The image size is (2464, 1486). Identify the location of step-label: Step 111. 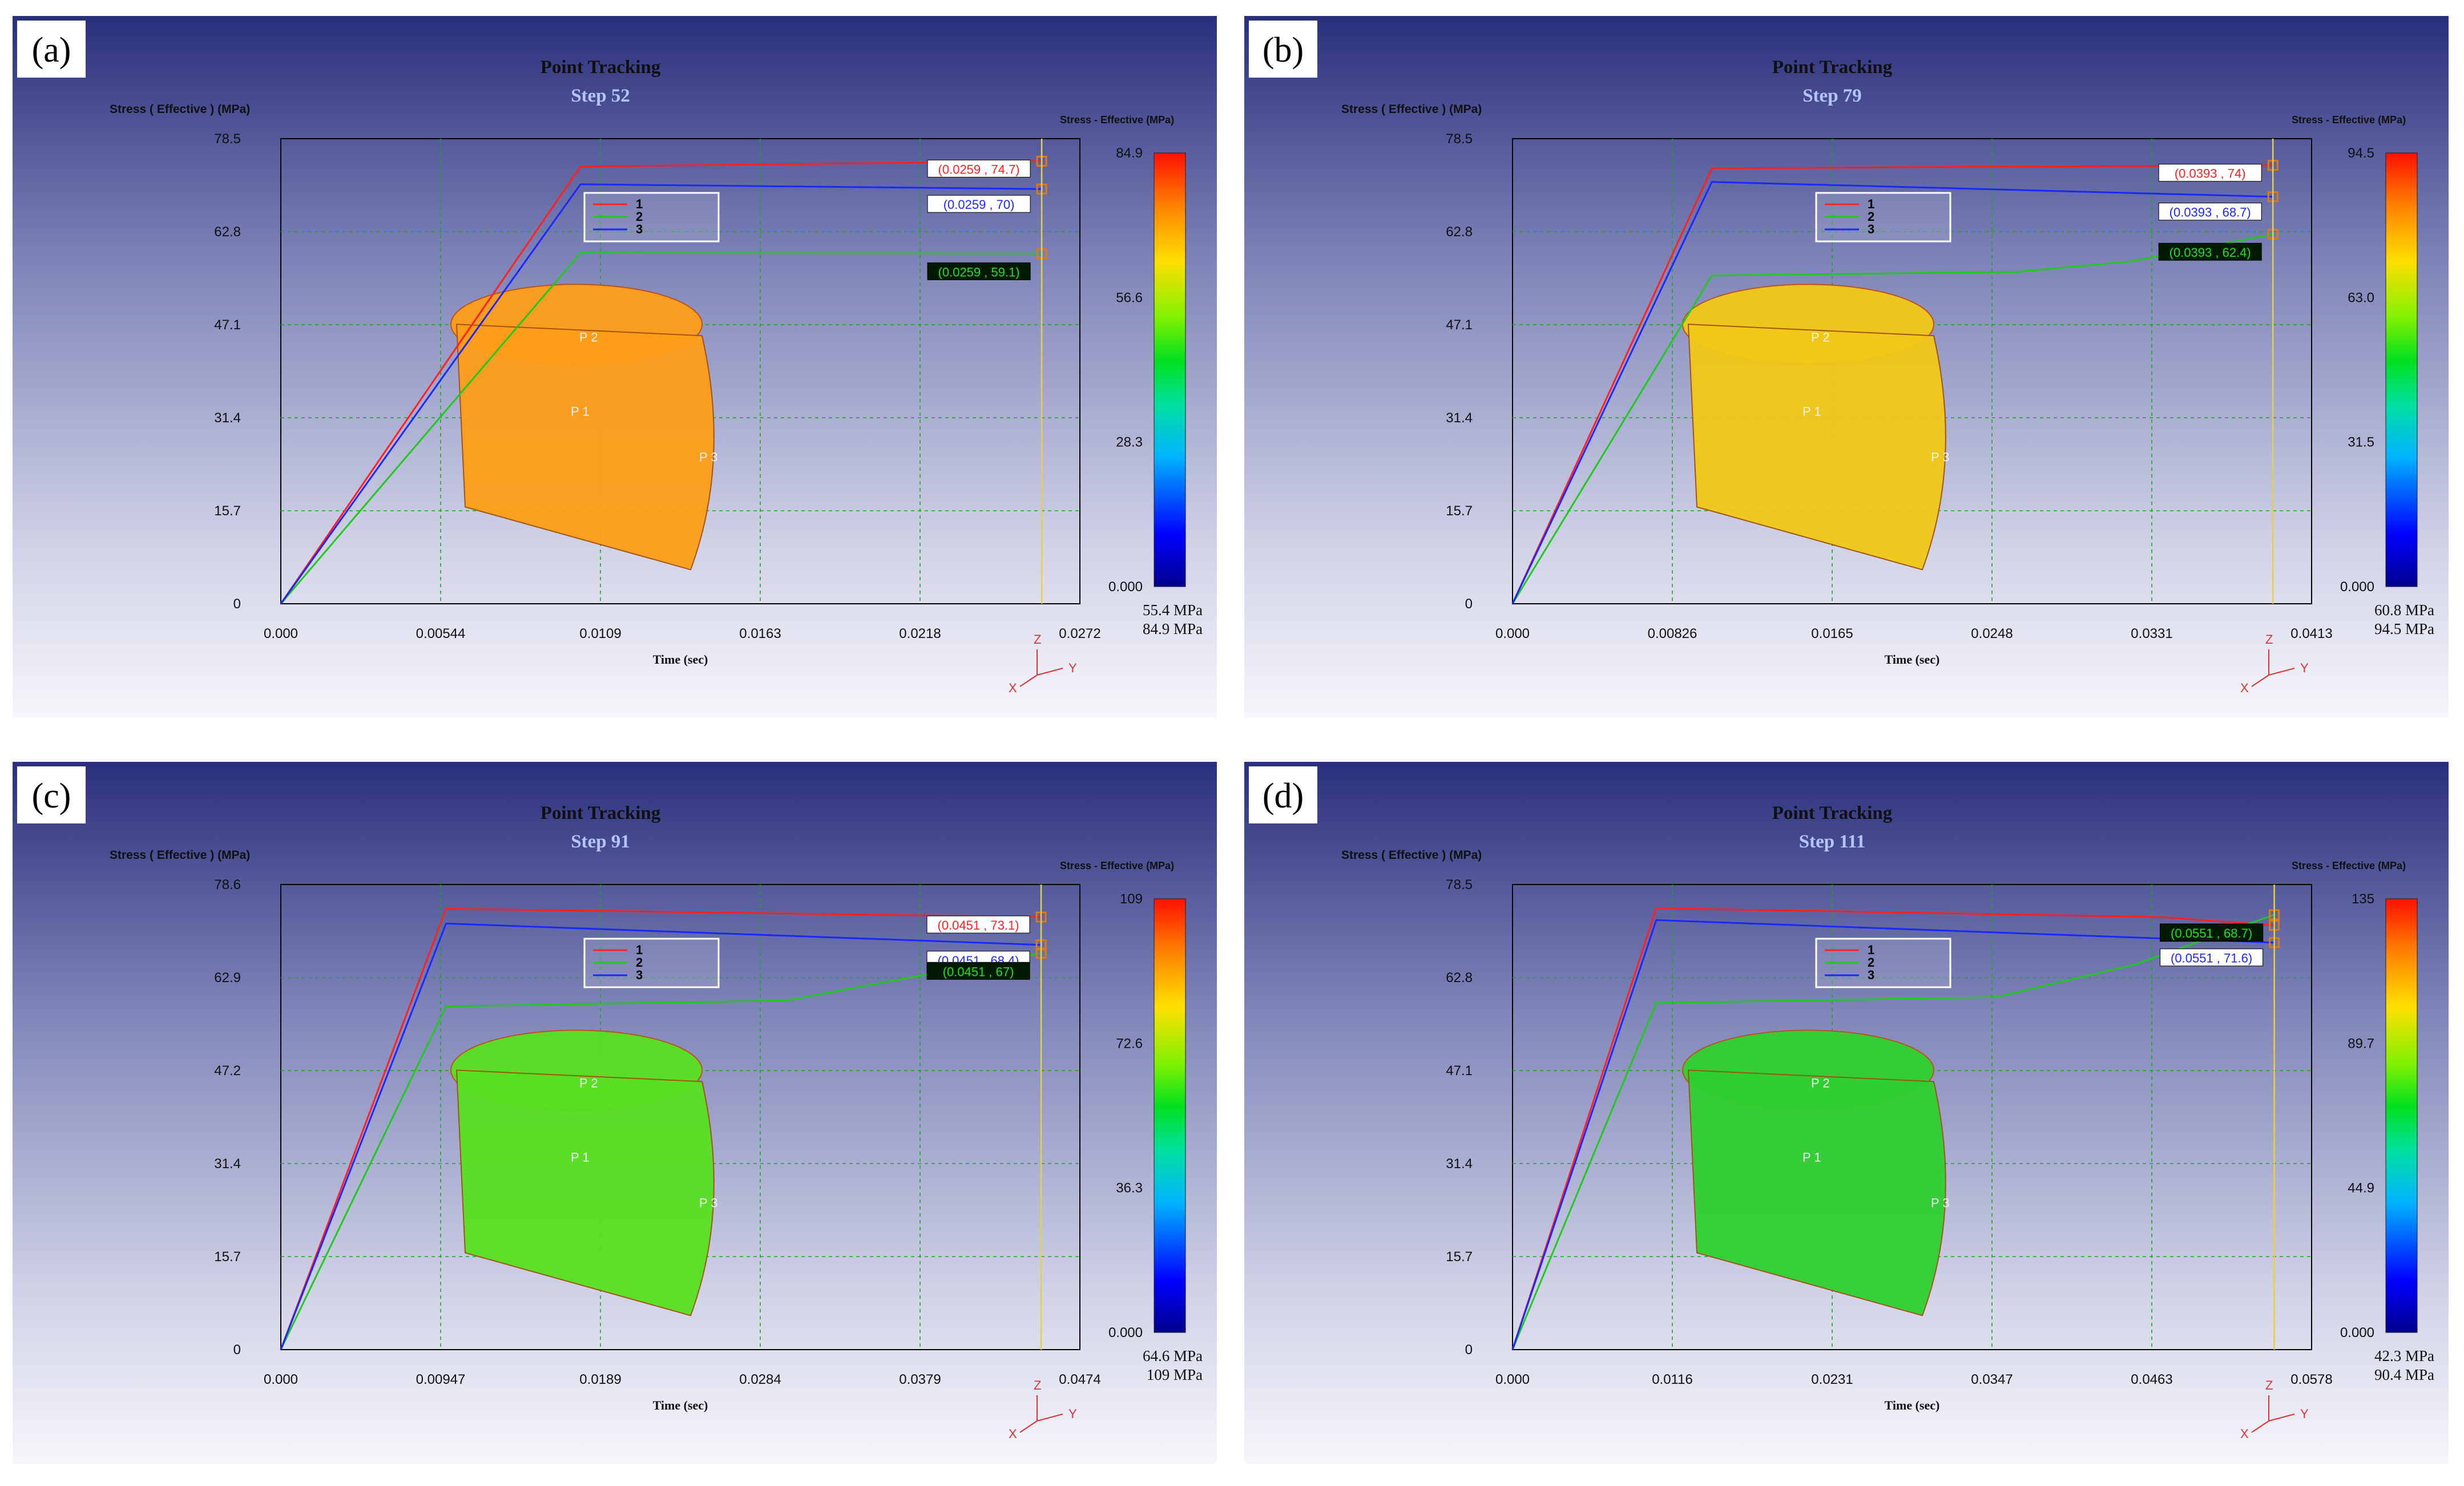
(1832, 841).